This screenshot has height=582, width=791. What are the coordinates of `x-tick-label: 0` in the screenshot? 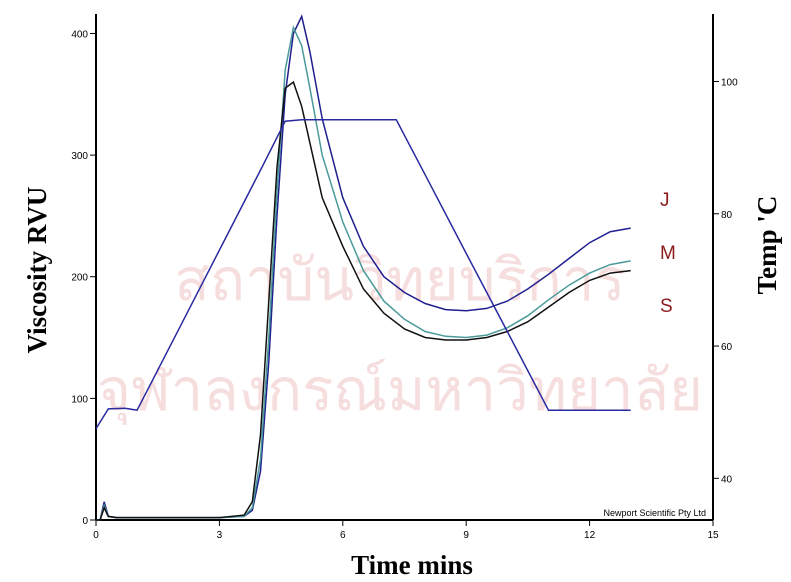 It's located at (96, 535).